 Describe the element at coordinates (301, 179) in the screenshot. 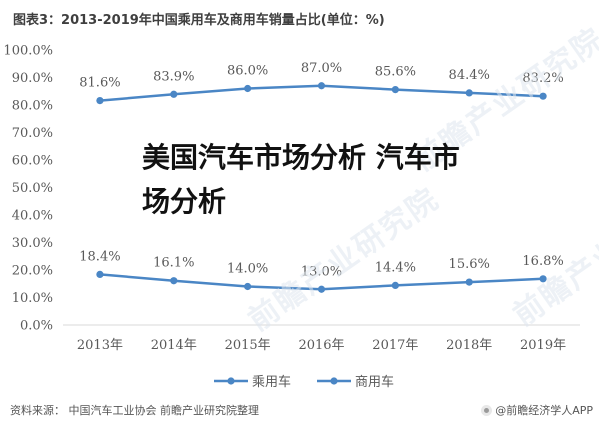

I see `overlay-headline: 美国汽车市场分析 汽车市场分析` at that location.